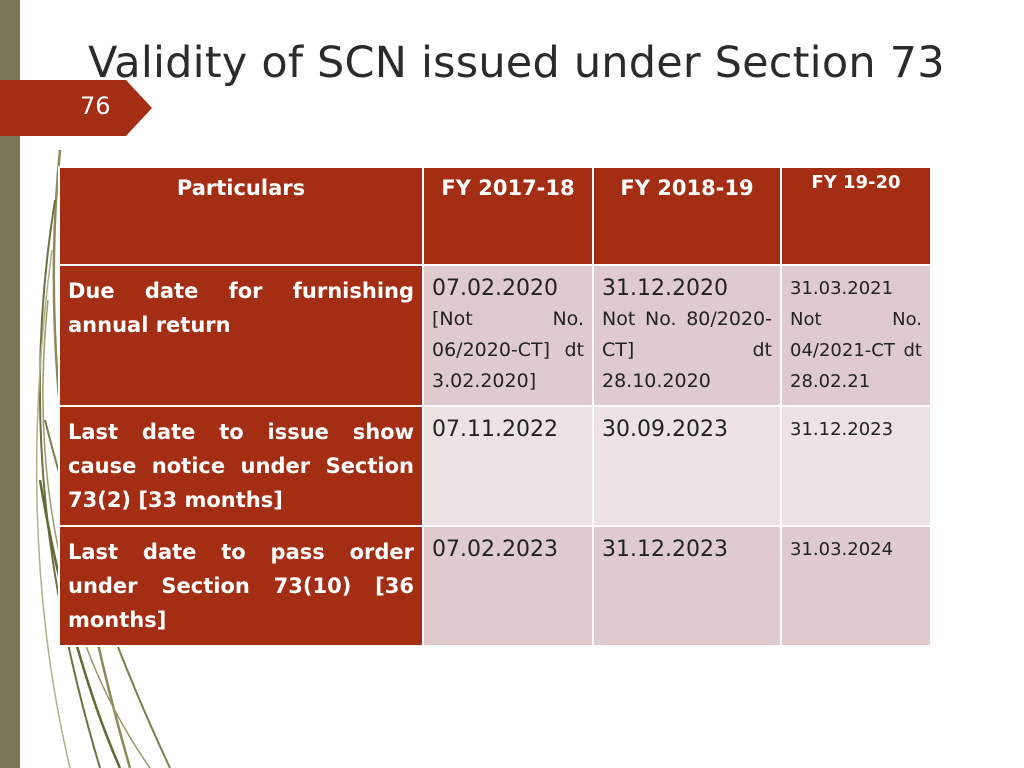  Describe the element at coordinates (842, 288) in the screenshot. I see `cell-date: 31.03.2021` at that location.